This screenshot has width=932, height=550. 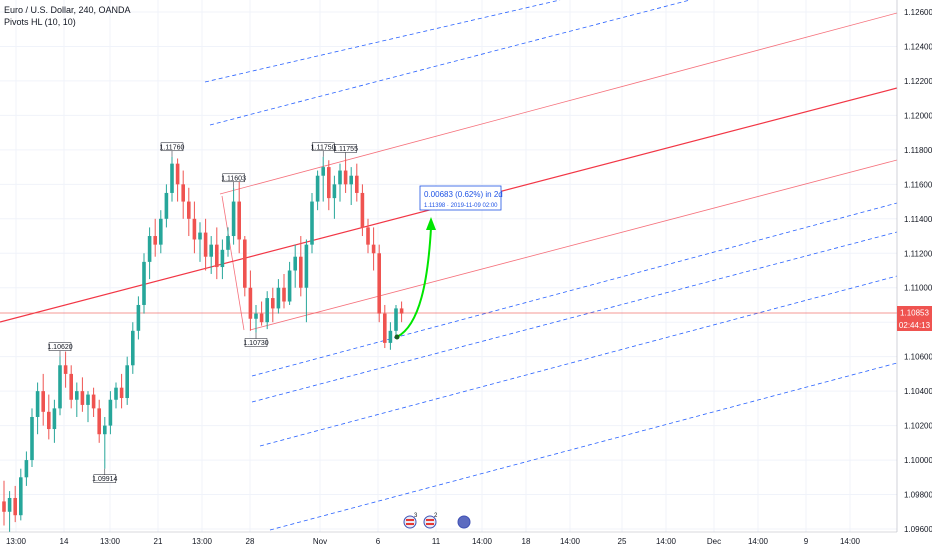 What do you see at coordinates (416, 516) in the screenshot?
I see `event-count: 3` at bounding box center [416, 516].